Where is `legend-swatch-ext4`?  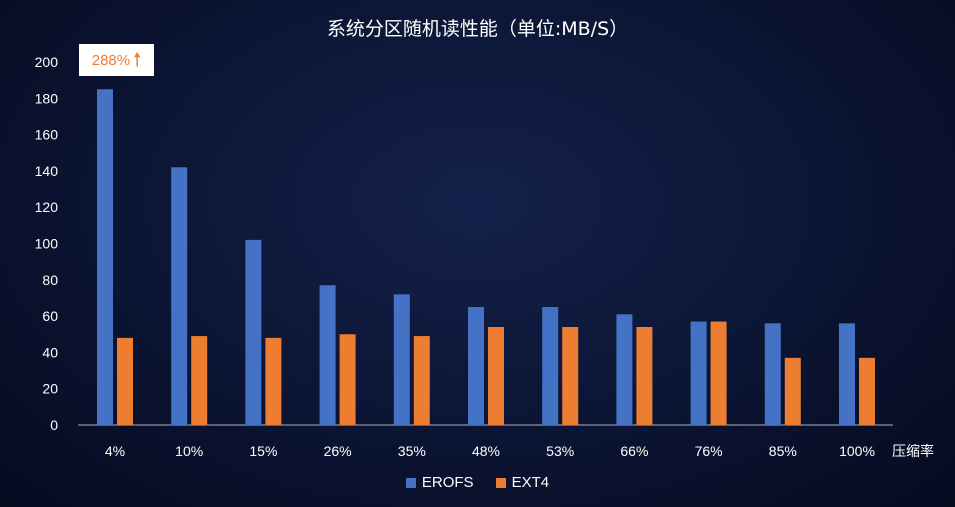
legend-swatch-ext4 is located at coordinates (500, 482).